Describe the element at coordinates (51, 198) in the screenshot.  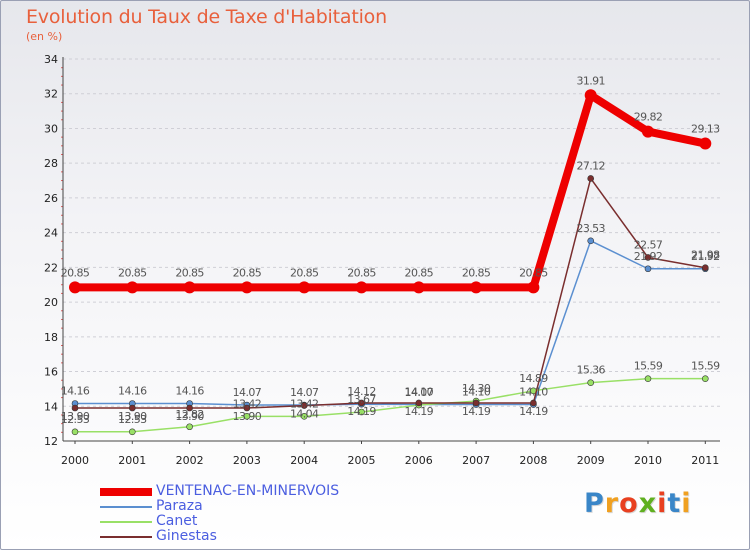
I see `y-tick-label: 26` at that location.